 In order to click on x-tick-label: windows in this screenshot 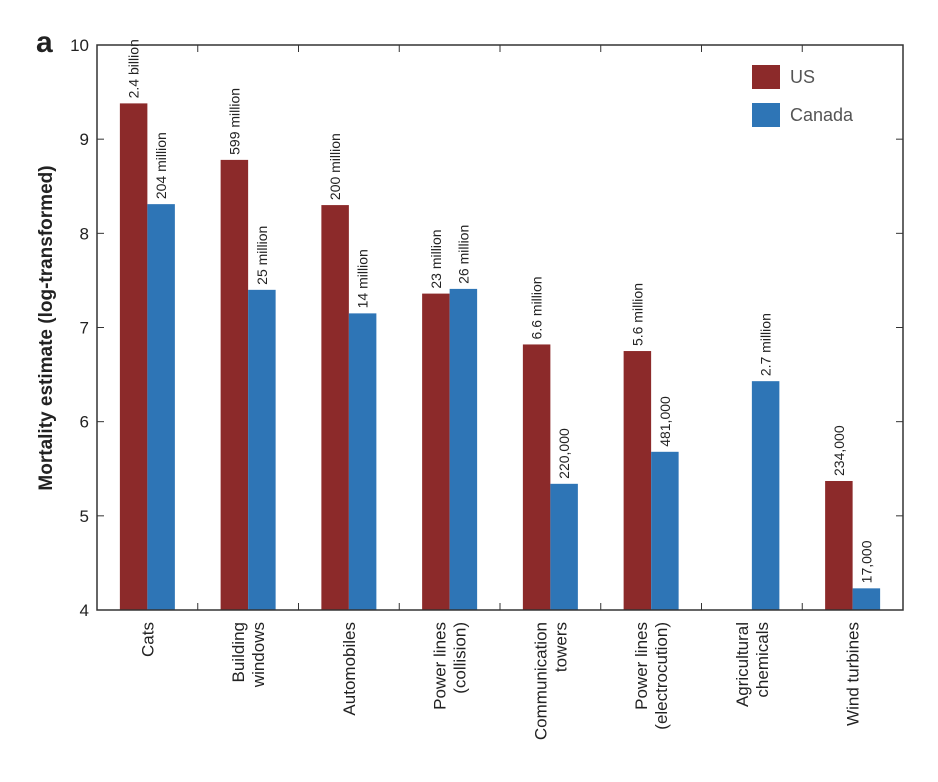, I will do `click(258, 655)`.